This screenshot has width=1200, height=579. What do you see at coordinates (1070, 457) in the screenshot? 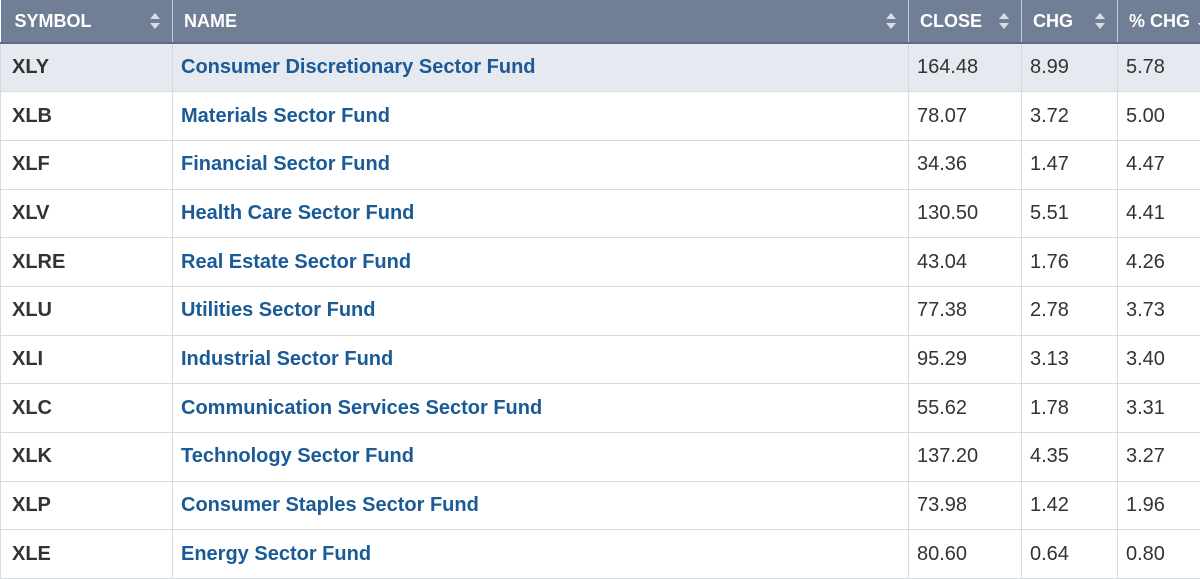
I see `chg-cell: 4.35` at bounding box center [1070, 457].